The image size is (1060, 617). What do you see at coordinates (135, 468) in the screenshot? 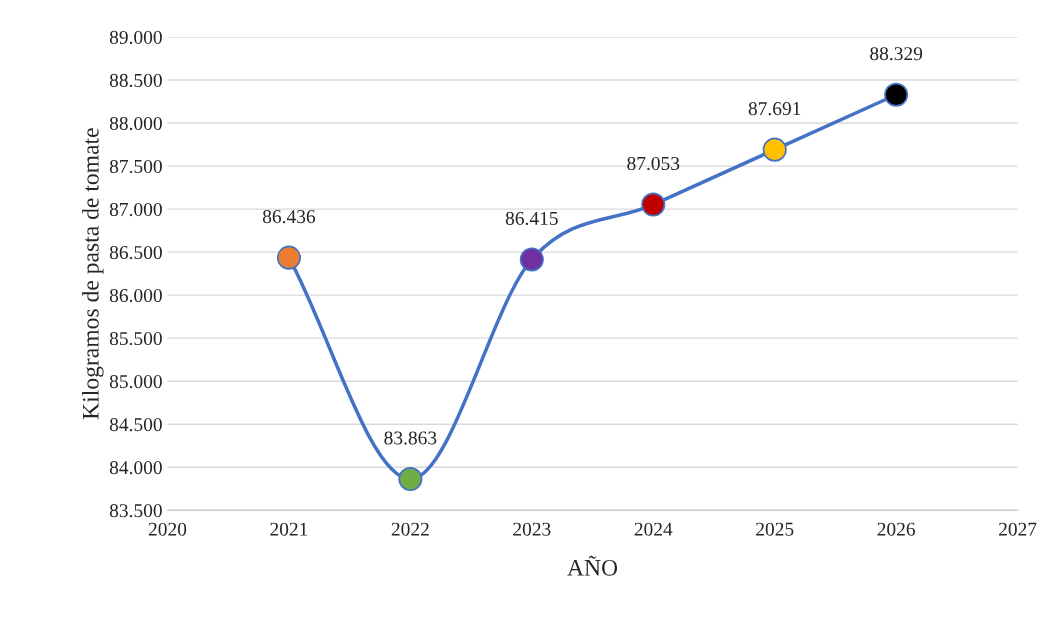
I see `y-tick-label: 84.000` at bounding box center [135, 468].